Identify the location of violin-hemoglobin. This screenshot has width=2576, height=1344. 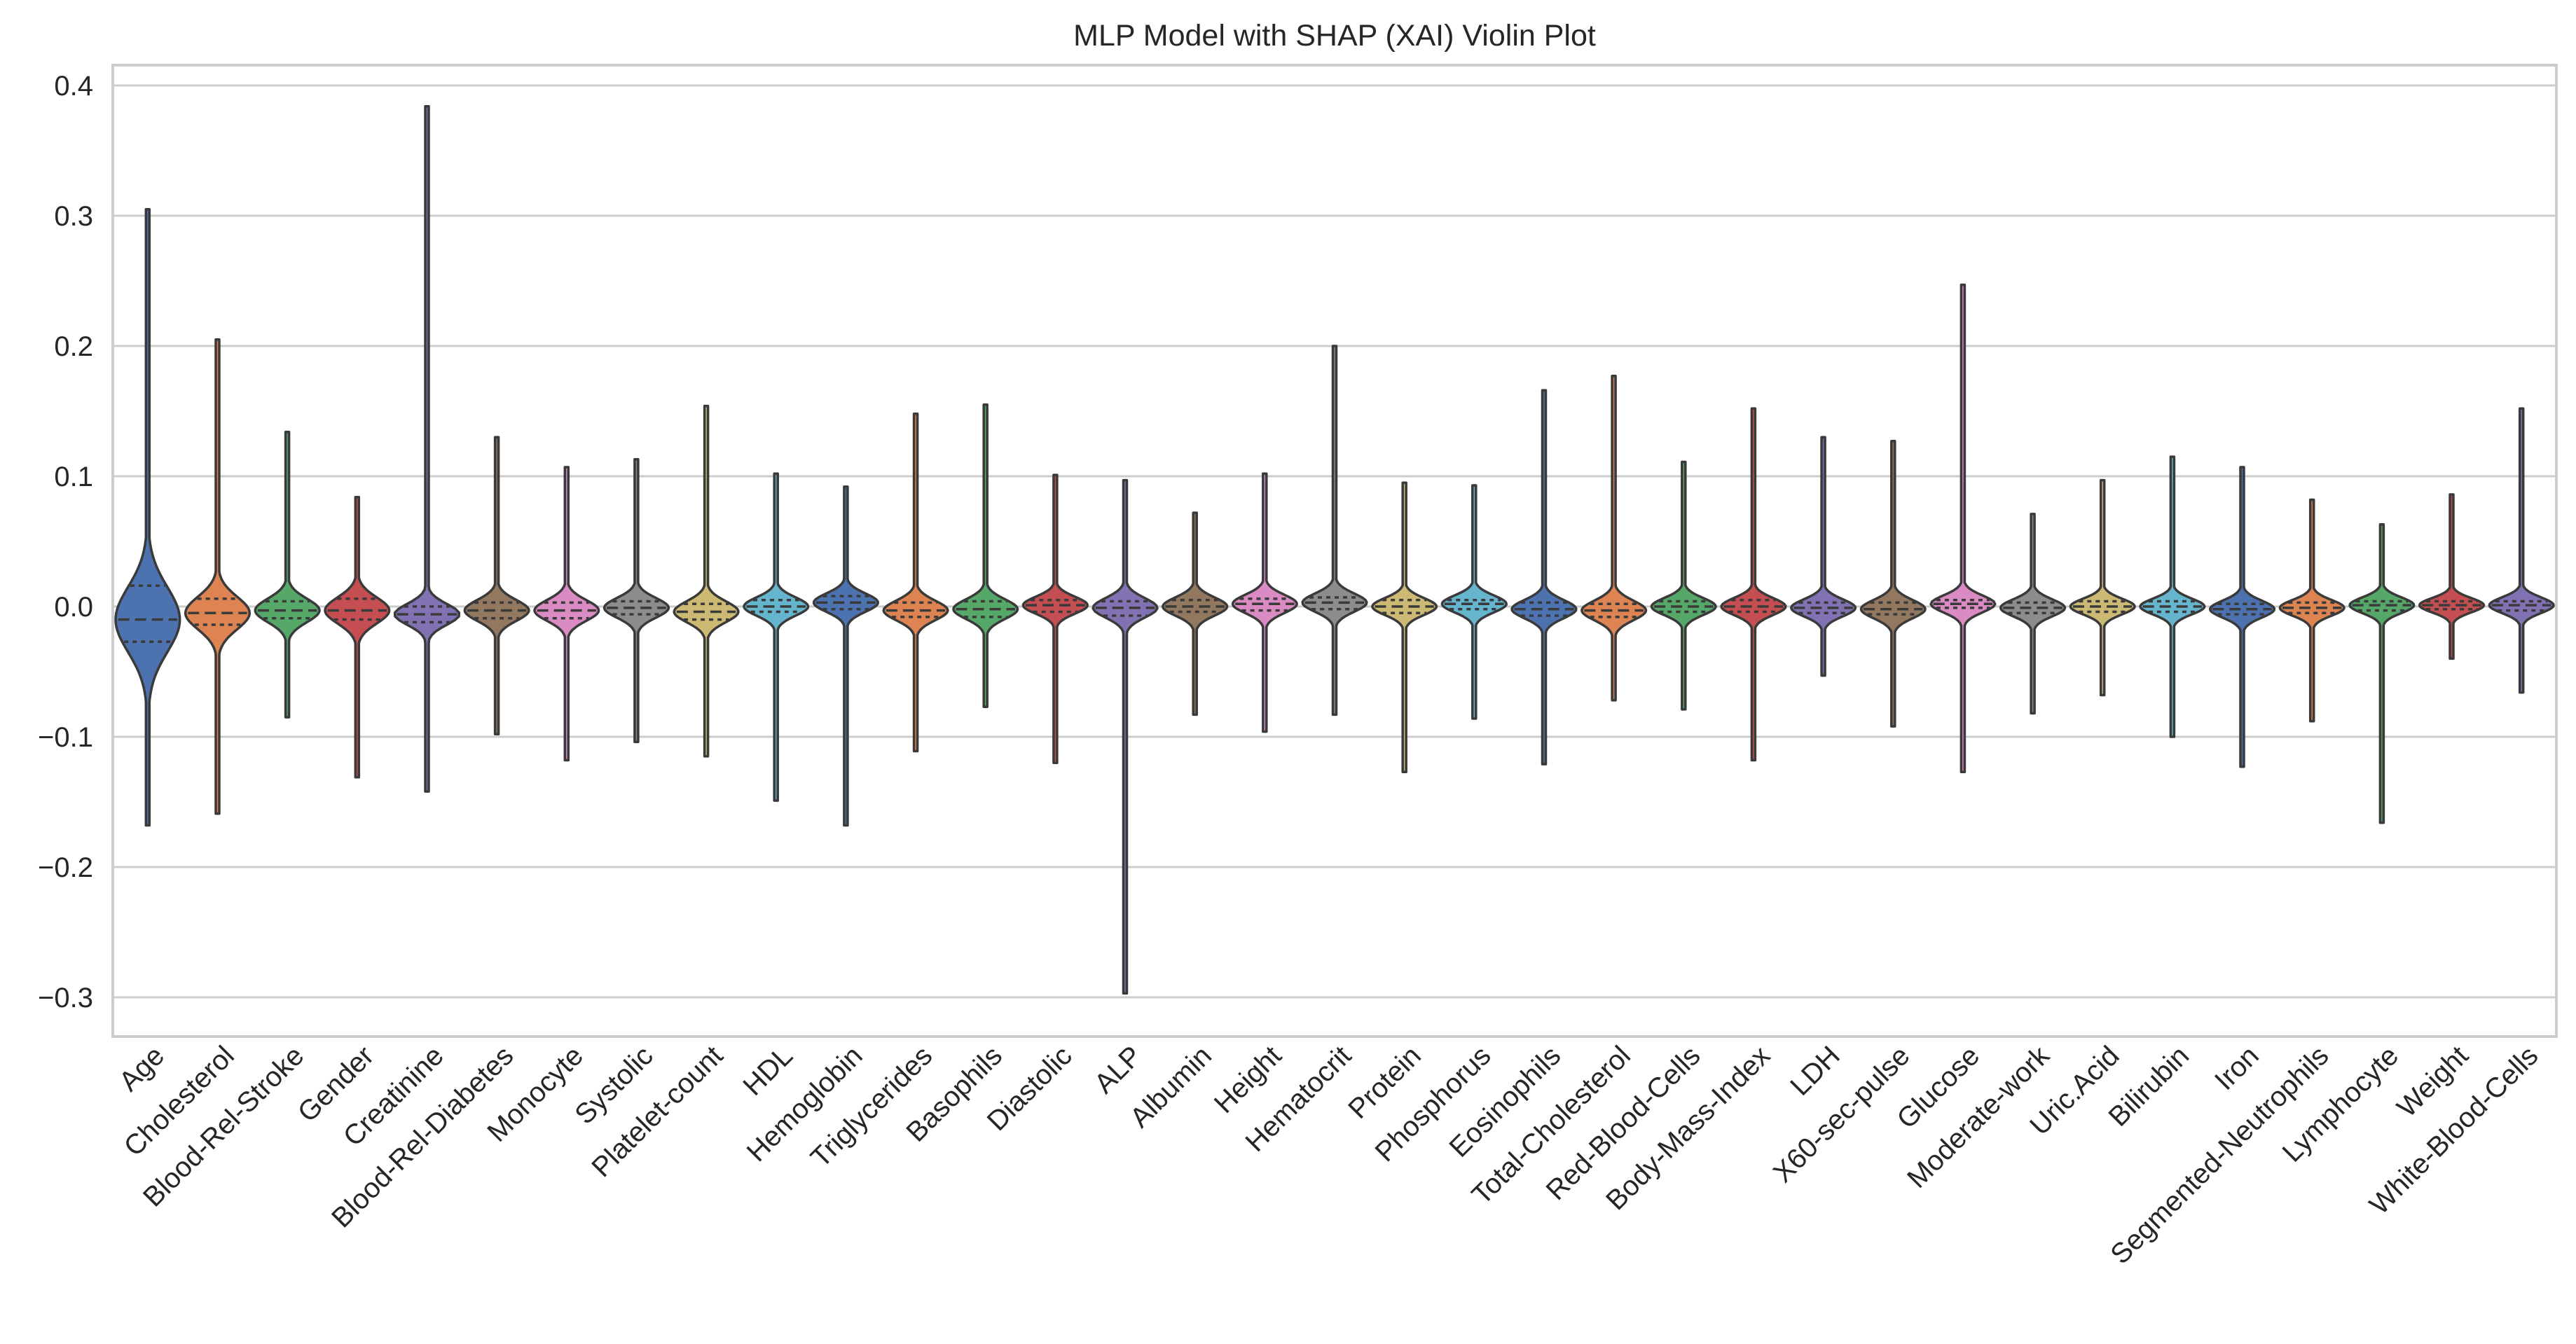
(845, 656).